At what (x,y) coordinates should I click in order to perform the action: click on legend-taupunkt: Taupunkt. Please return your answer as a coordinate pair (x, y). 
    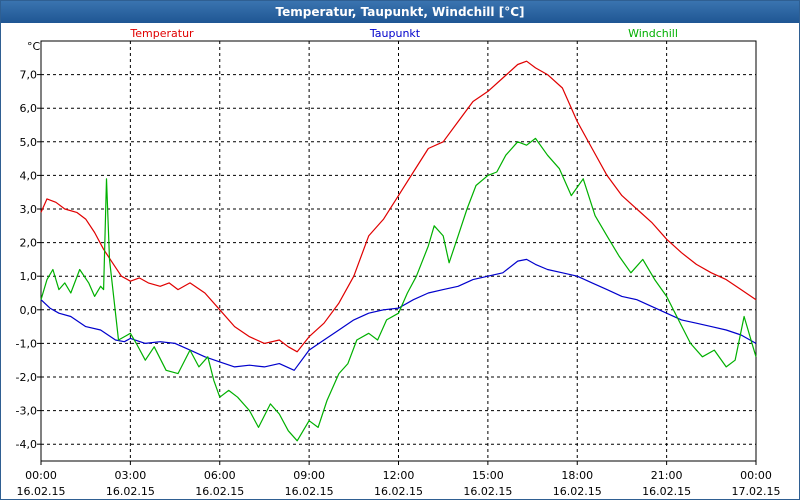
    Looking at the image, I should click on (395, 33).